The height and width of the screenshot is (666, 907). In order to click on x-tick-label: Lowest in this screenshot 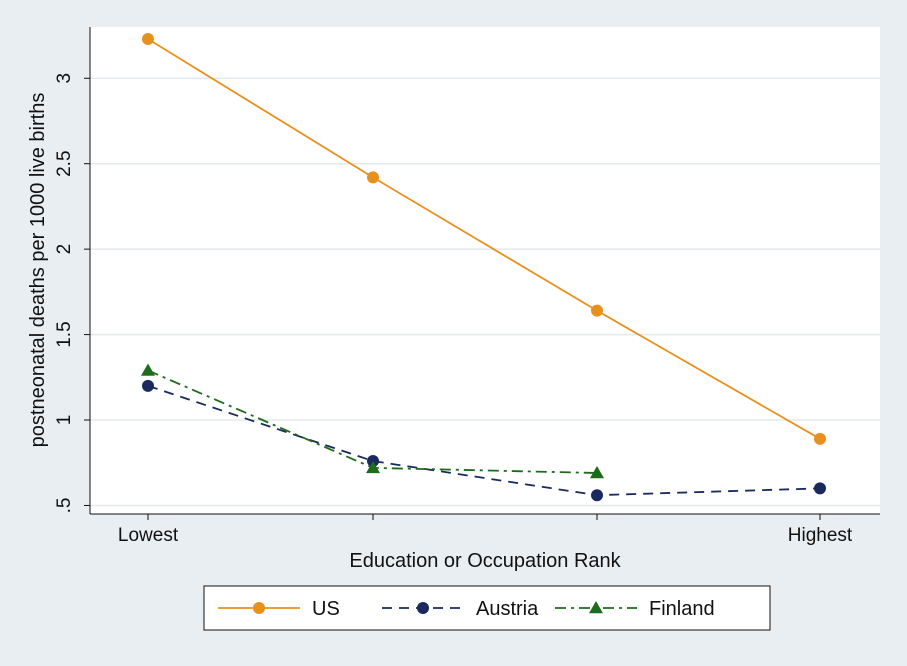, I will do `click(148, 535)`.